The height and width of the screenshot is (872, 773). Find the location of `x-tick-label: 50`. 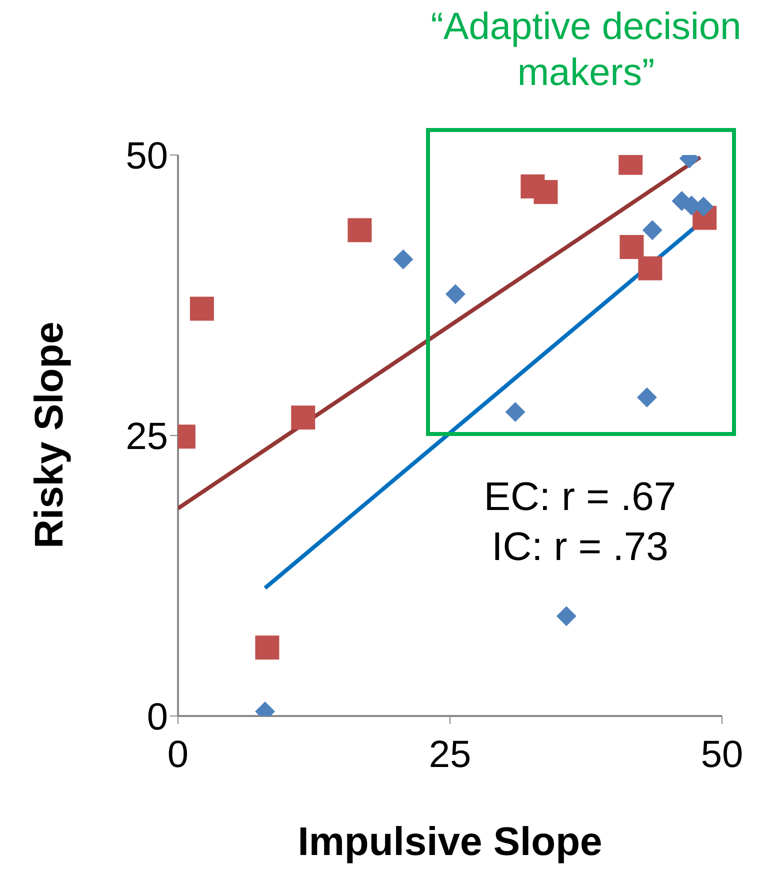

x-tick-label: 50 is located at coordinates (722, 755).